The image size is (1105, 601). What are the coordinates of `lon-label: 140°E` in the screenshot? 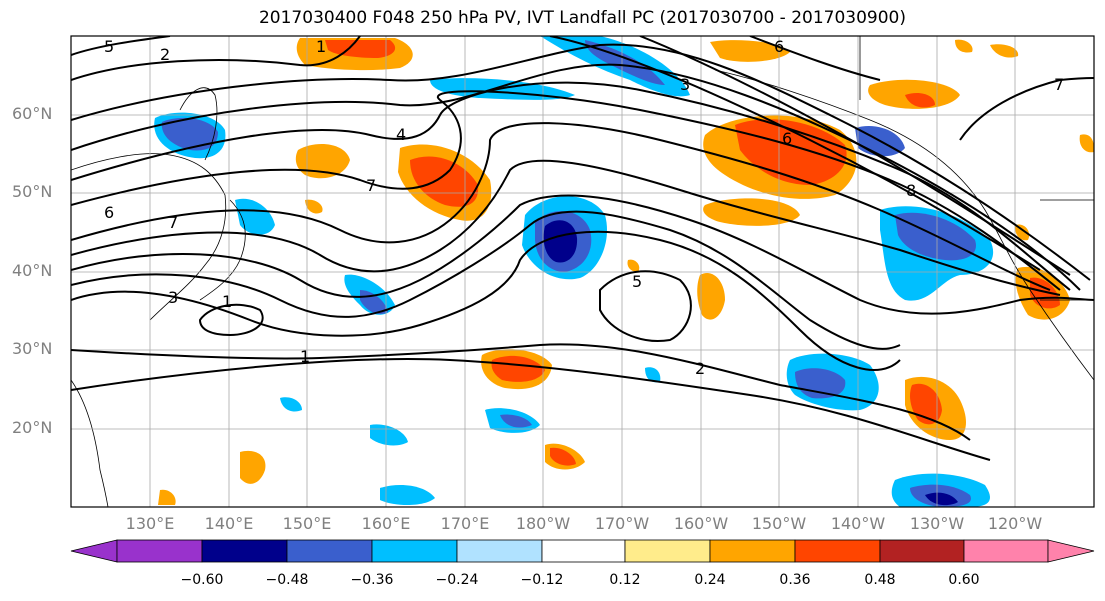 It's located at (229, 523).